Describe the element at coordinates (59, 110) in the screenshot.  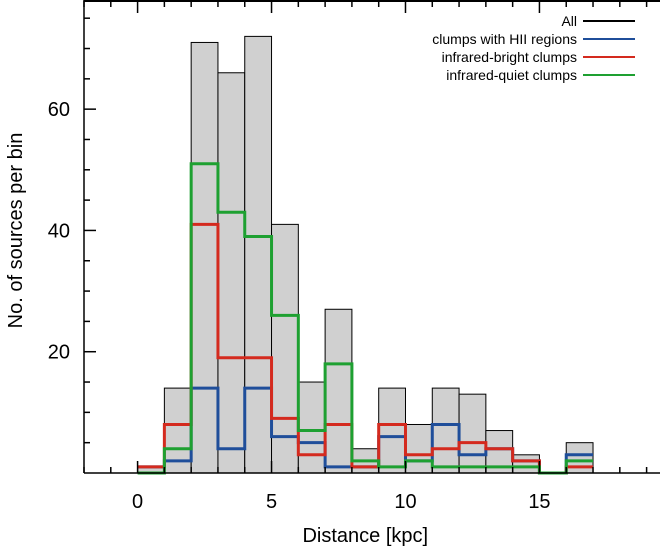
I see `y-tick-label: 60` at that location.